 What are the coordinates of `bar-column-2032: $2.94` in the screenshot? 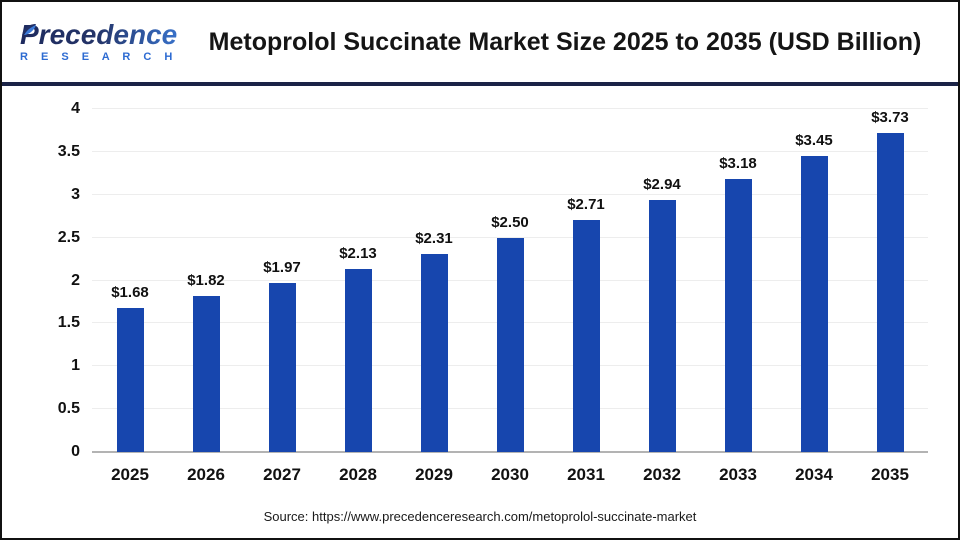 It's located at (662, 280).